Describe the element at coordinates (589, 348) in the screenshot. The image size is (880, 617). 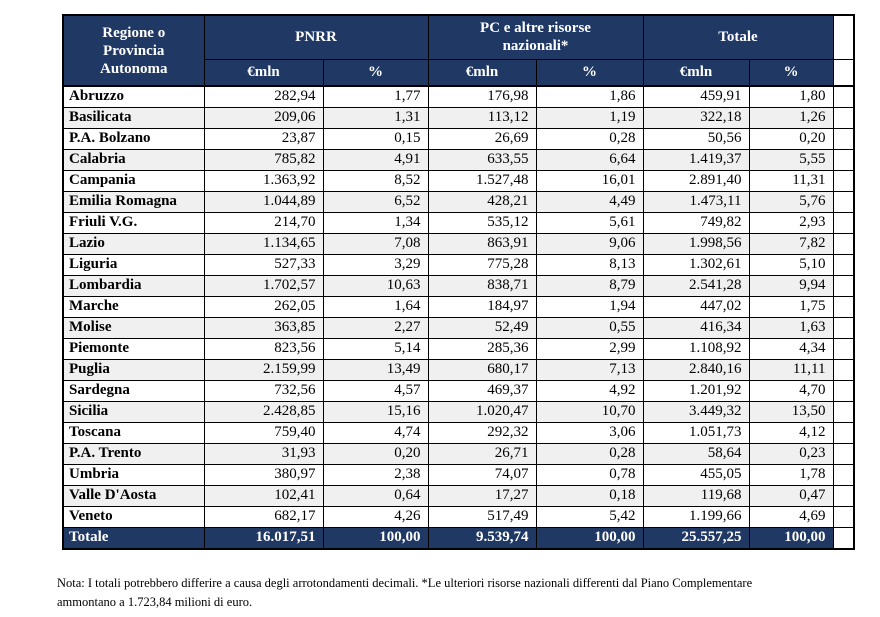
I see `value-cell: 2,99` at that location.